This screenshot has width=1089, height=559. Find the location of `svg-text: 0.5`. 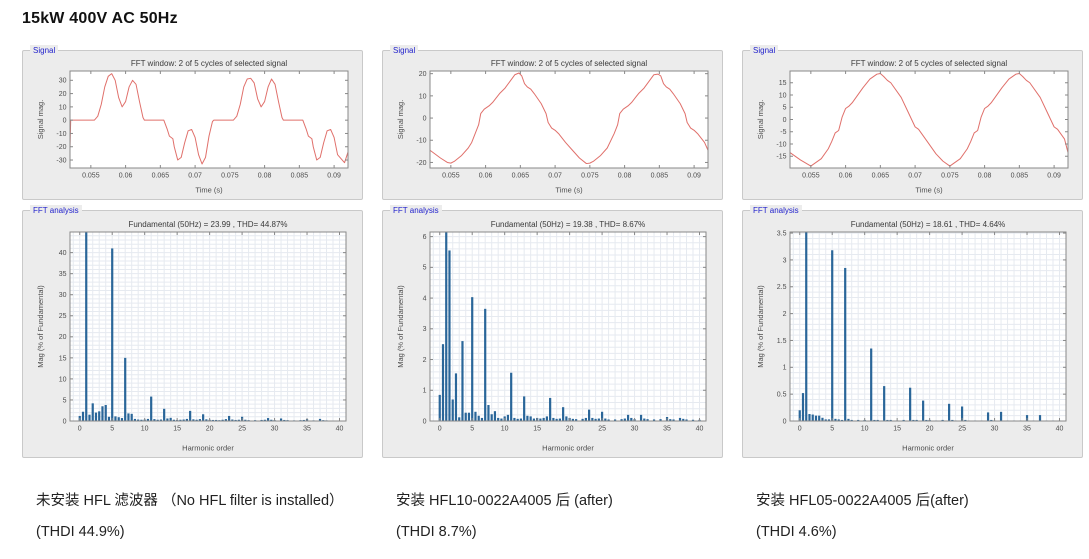

svg-text: 0.5 is located at coordinates (782, 395).